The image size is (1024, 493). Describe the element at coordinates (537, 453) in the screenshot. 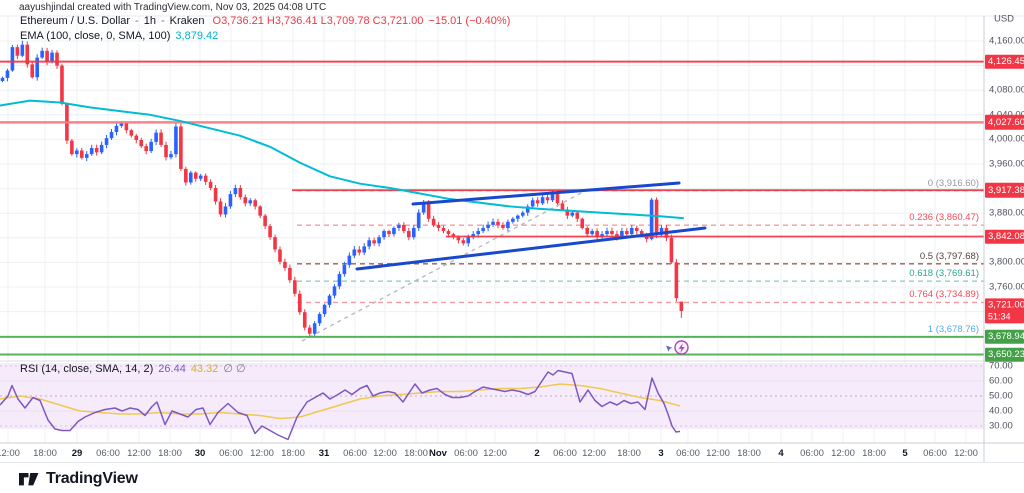

I see `time-label: 2` at that location.